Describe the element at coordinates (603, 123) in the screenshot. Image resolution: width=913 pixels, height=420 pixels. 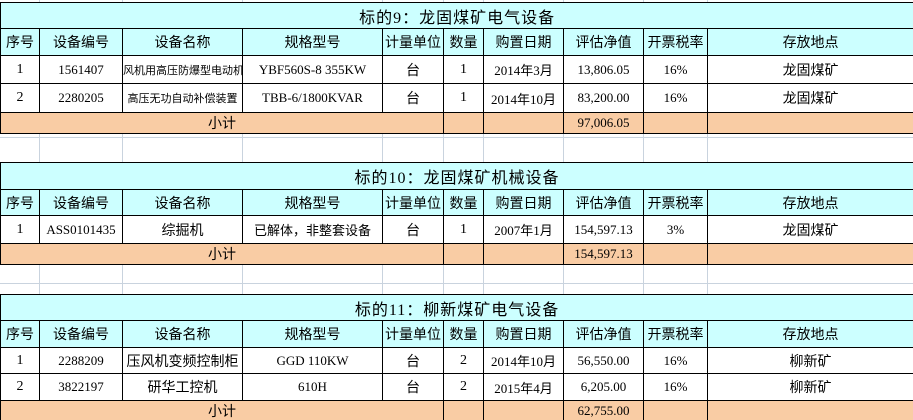
I see `subtotal-value: 97,006.05` at that location.